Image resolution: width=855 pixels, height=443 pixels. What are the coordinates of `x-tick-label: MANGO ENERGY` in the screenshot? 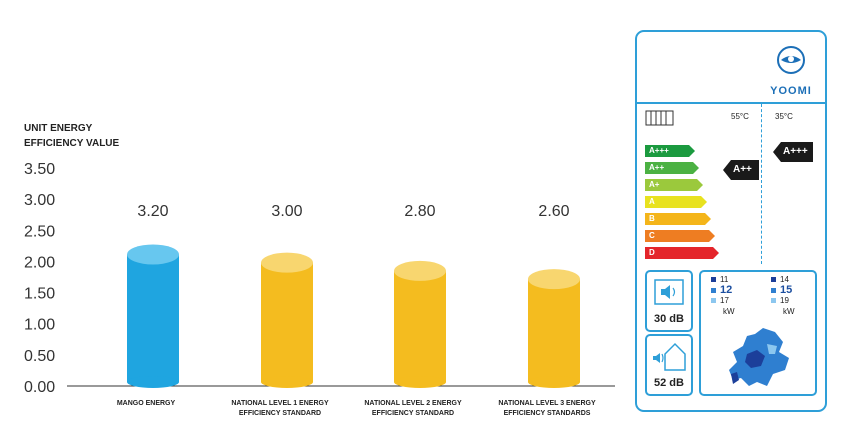 It's located at (146, 403).